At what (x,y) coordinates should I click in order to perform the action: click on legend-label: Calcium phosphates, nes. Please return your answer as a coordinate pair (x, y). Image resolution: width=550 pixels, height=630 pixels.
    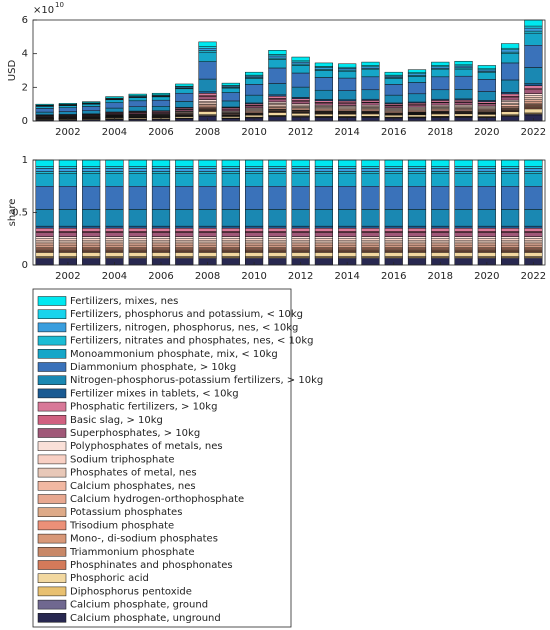
    Looking at the image, I should click on (133, 486).